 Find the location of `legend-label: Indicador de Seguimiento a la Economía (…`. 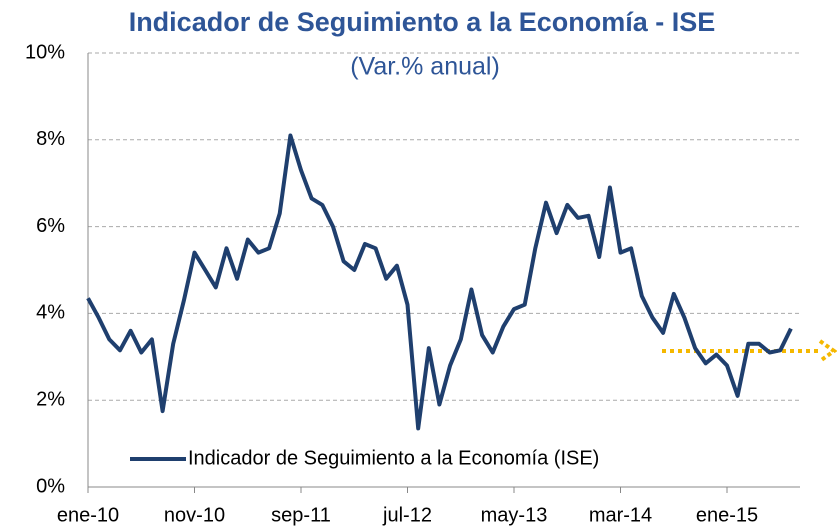

legend-label: Indicador de Seguimiento a la Economía (… is located at coordinates (393, 458).